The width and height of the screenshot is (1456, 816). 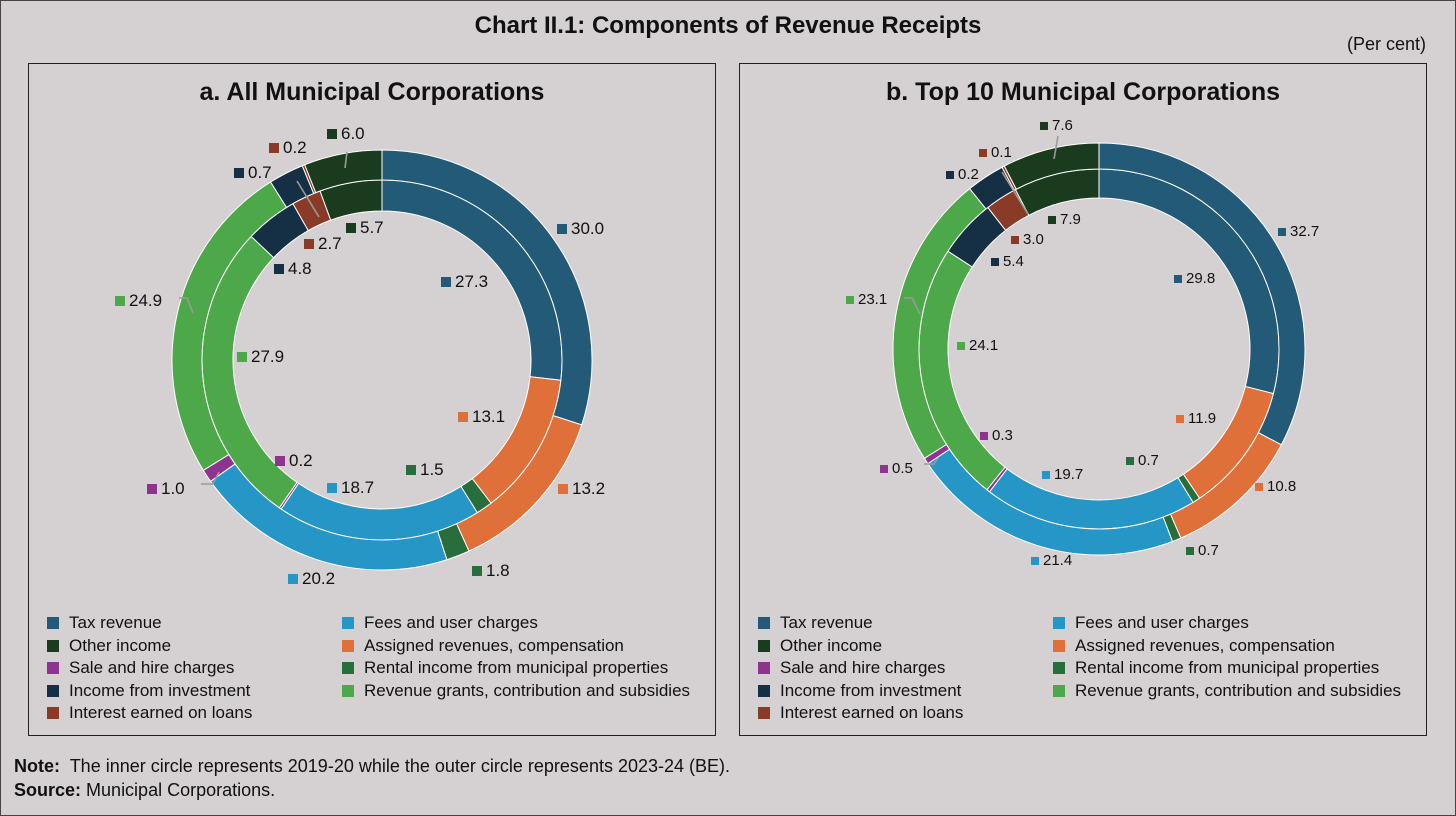 I want to click on outer-data-label-tax: 32.7, so click(x=1304, y=231).